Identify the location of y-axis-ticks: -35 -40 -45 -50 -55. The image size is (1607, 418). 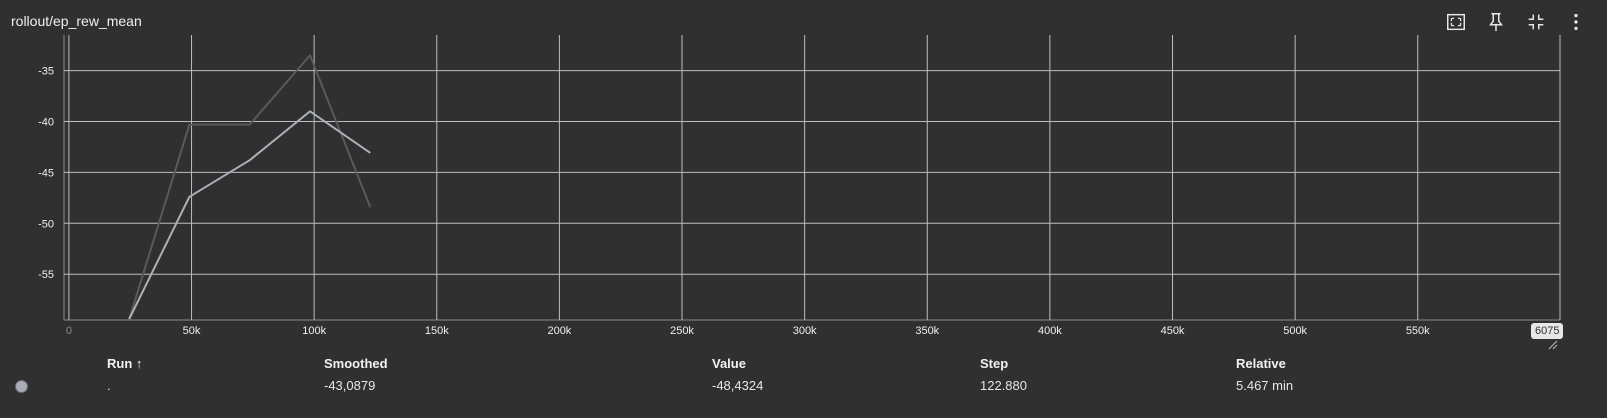
(46, 174).